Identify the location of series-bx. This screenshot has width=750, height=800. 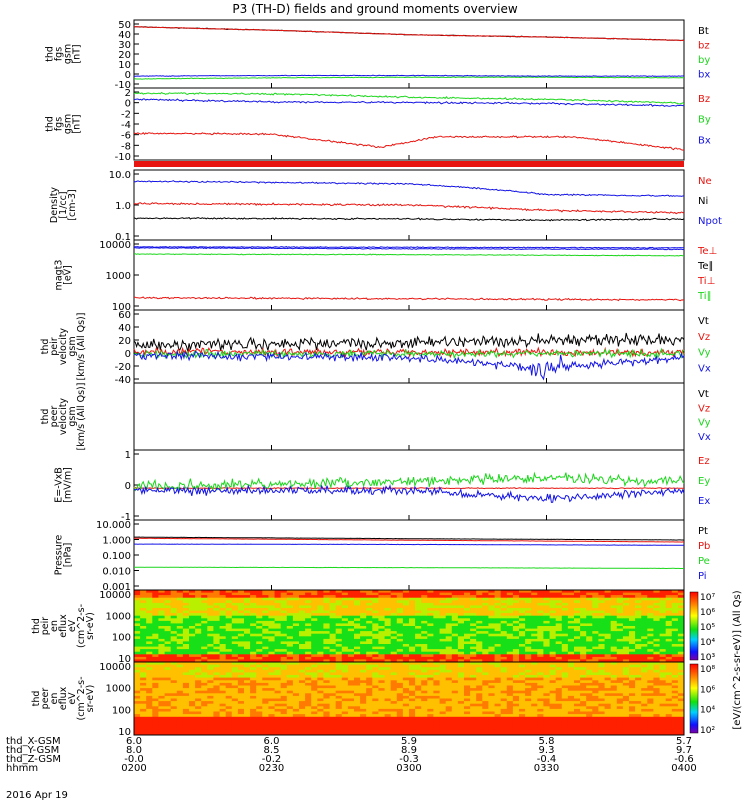
(409, 76).